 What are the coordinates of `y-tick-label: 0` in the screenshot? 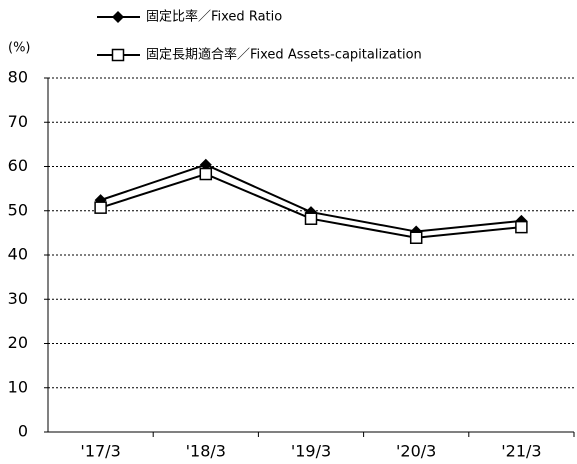 It's located at (23, 431).